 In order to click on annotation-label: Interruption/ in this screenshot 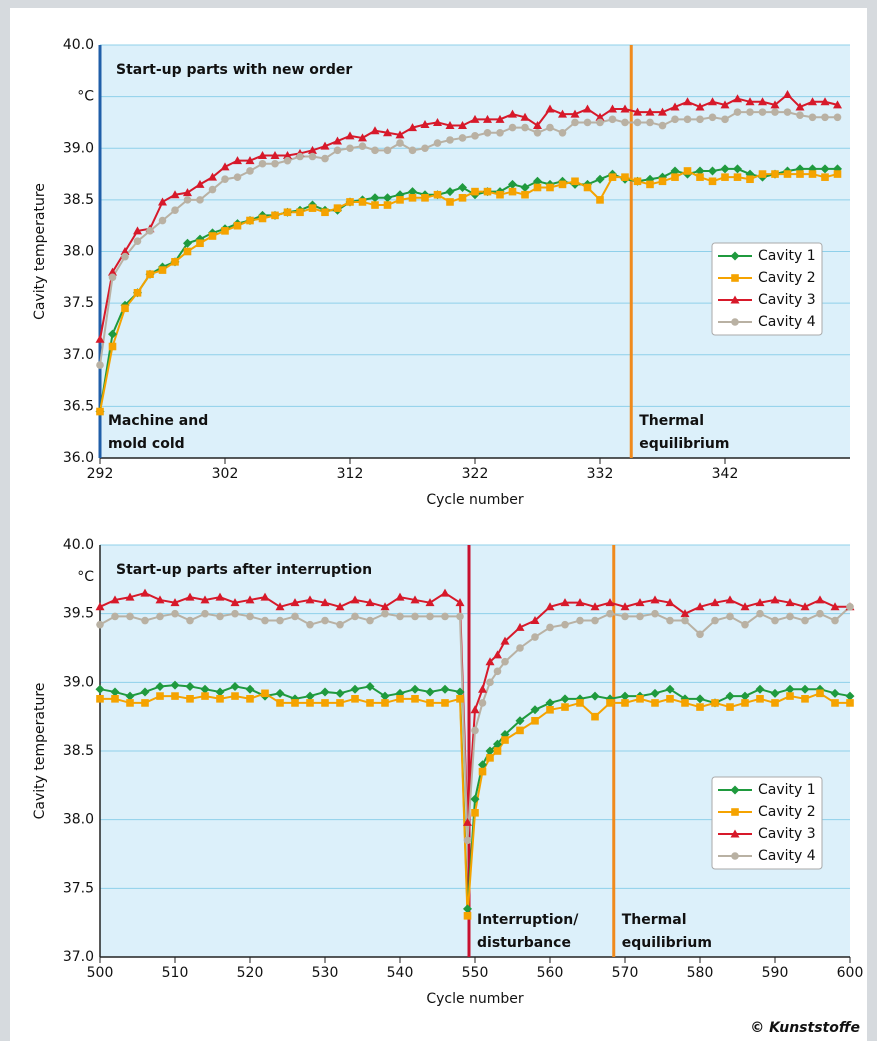, I will do `click(528, 920)`.